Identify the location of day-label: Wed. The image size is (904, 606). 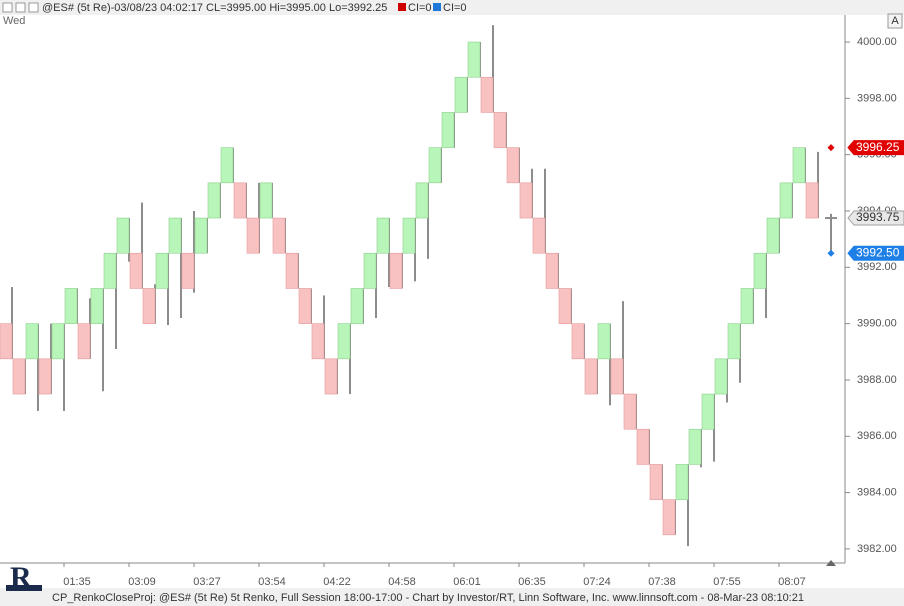
(14, 21).